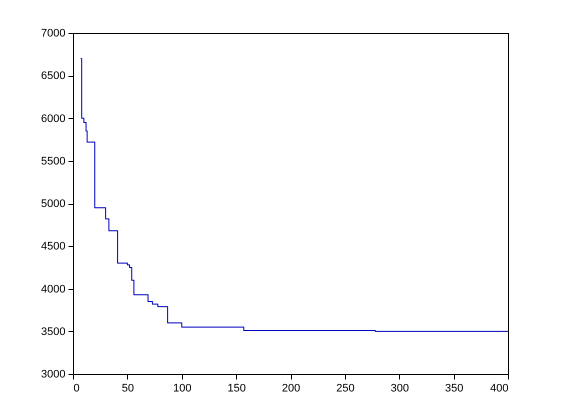  I want to click on x-tick-label: 250, so click(345, 388).